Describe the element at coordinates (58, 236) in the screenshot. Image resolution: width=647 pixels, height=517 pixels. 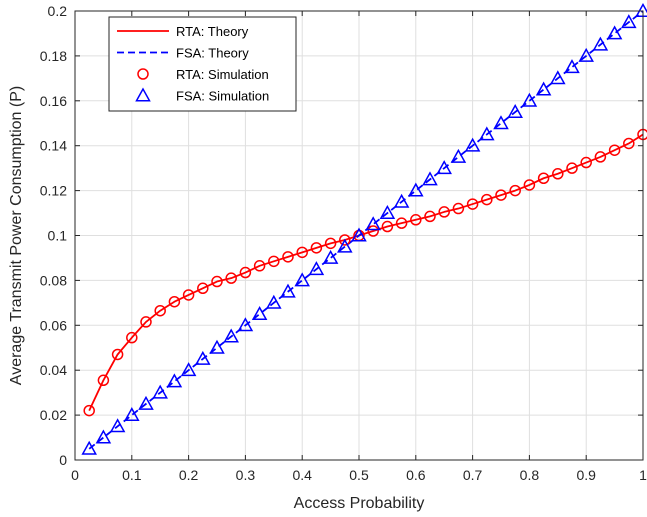
I see `y-tick-label: 0.1` at that location.